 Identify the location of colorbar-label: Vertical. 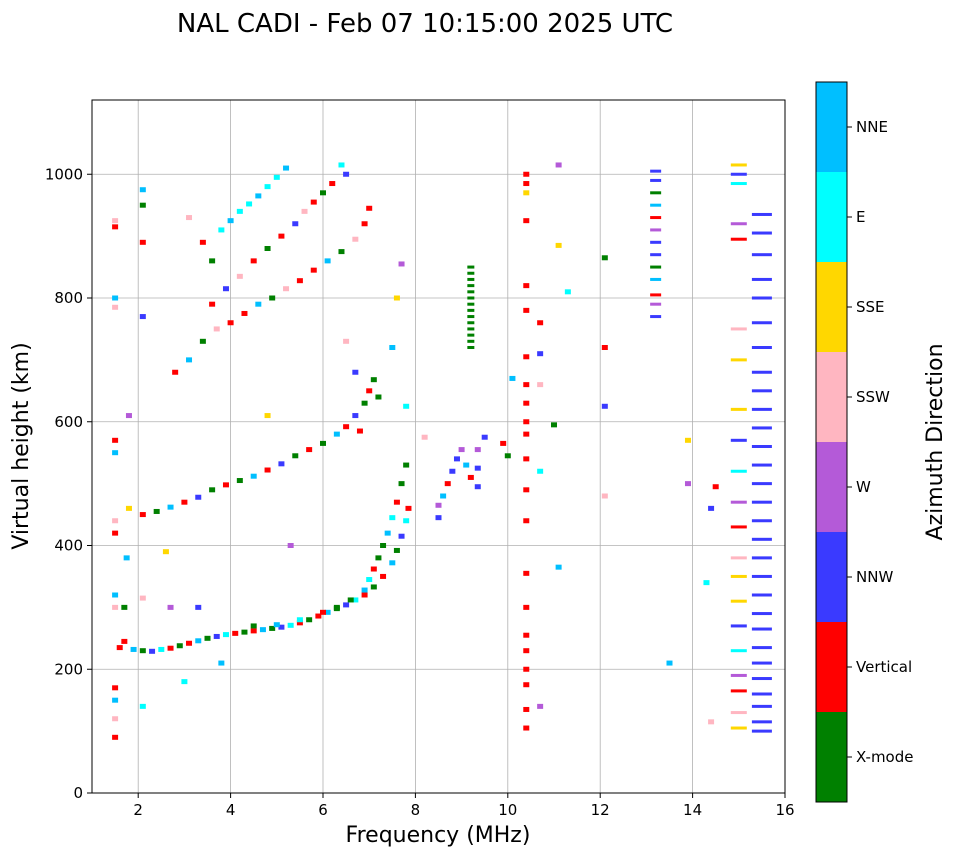
(884, 667).